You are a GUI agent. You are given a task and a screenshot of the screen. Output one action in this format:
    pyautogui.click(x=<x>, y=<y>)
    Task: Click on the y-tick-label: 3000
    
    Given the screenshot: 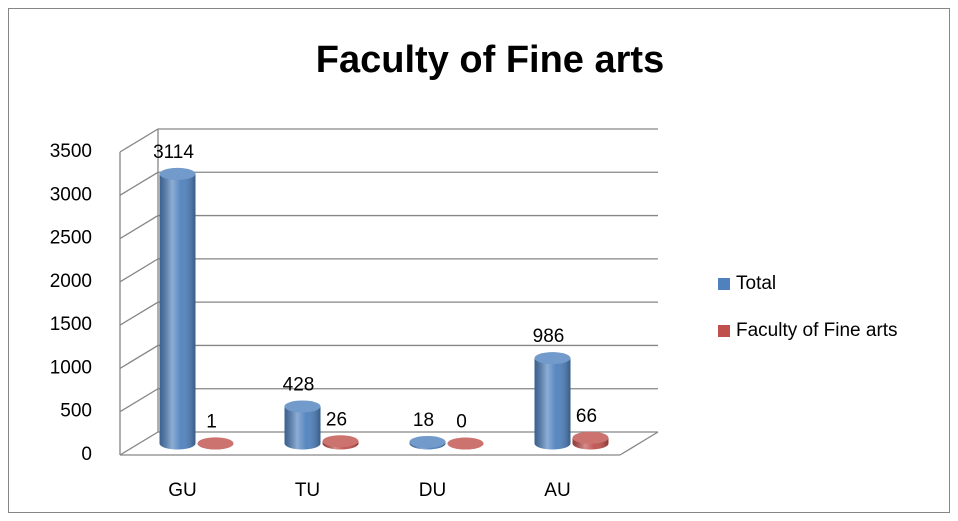 What is the action you would take?
    pyautogui.click(x=71, y=194)
    